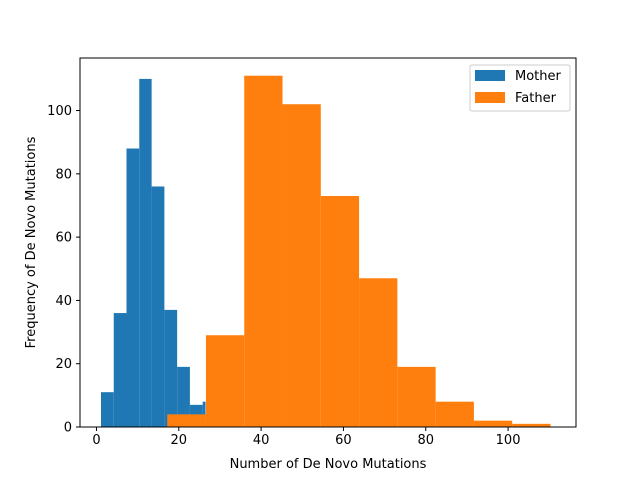  What do you see at coordinates (425, 440) in the screenshot?
I see `x-tick-label: 80` at bounding box center [425, 440].